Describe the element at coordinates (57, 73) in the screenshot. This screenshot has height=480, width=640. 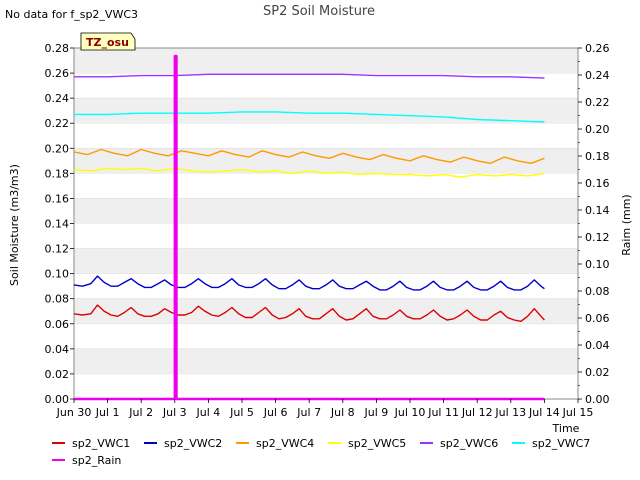
I see `y-tick-label: 0.26` at that location.